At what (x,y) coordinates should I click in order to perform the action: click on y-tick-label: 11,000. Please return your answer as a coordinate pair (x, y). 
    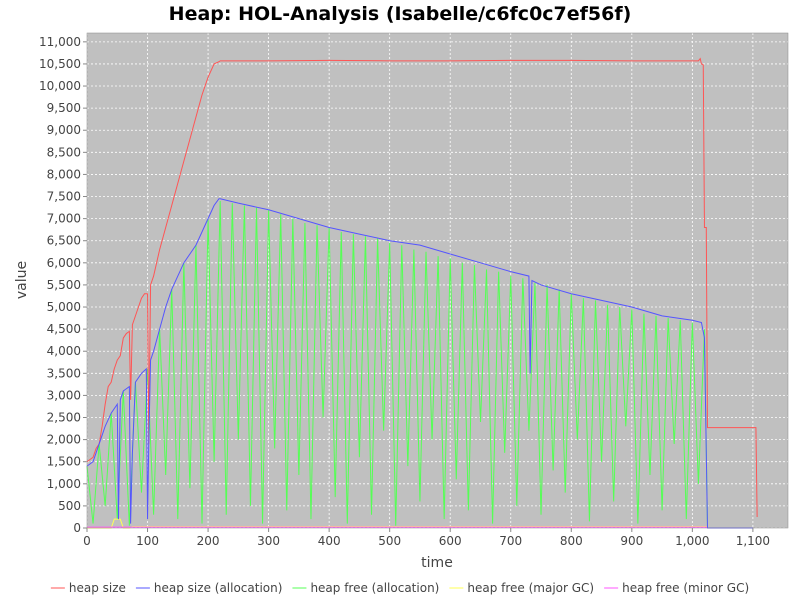
    Looking at the image, I should click on (60, 42).